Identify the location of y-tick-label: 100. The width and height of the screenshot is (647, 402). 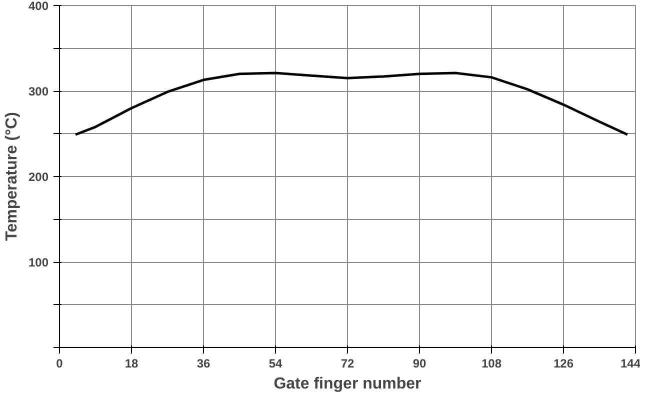
(38, 263).